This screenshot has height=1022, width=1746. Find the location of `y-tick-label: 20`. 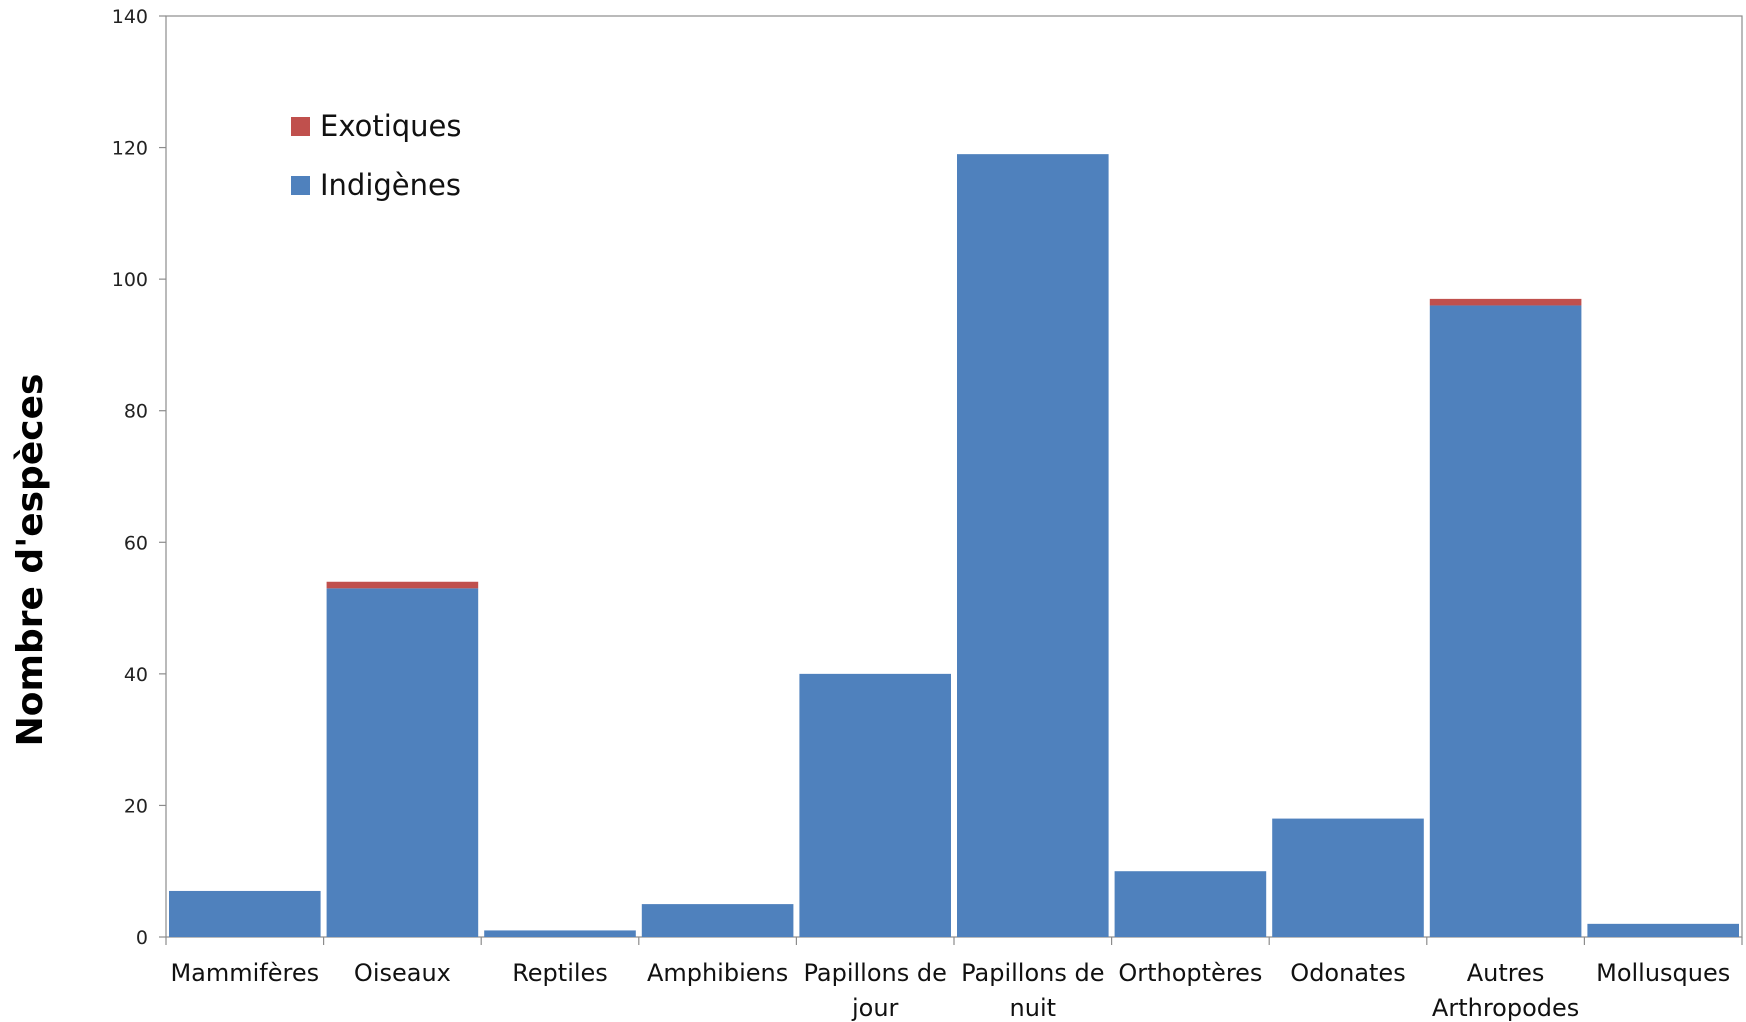

y-tick-label: 20 is located at coordinates (136, 806).